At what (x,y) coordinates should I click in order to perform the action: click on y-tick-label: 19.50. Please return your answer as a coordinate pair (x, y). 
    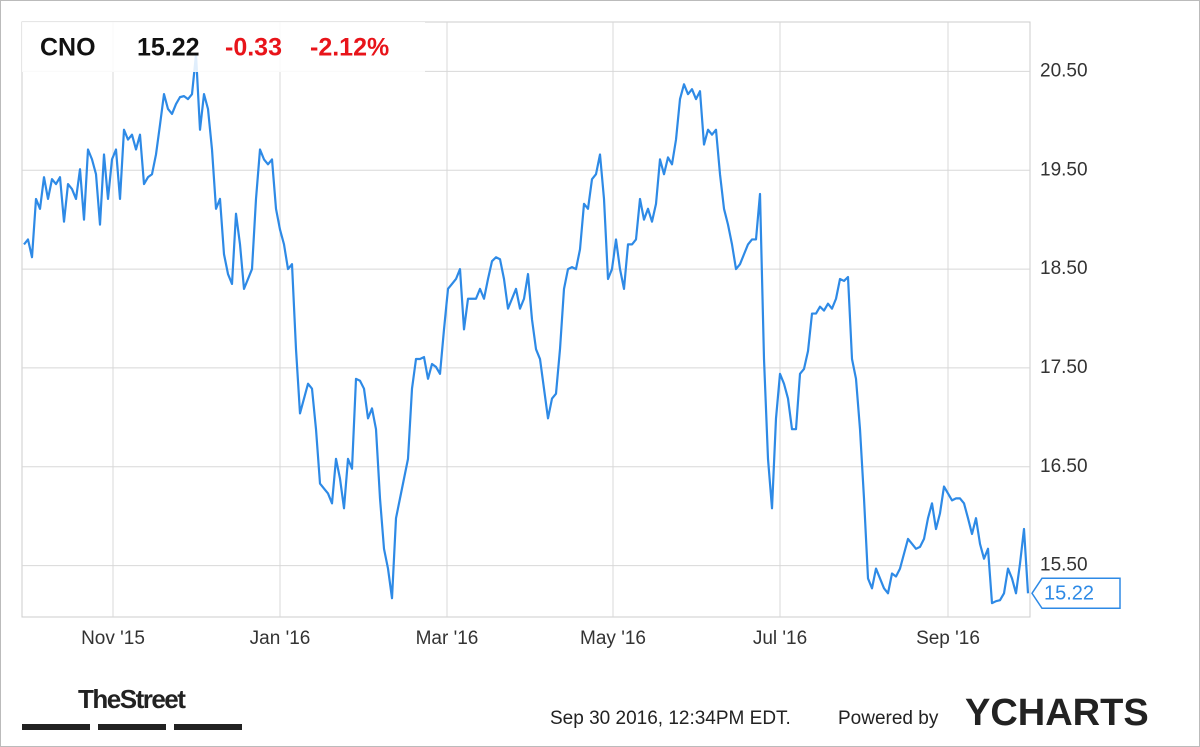
    Looking at the image, I should click on (1064, 169).